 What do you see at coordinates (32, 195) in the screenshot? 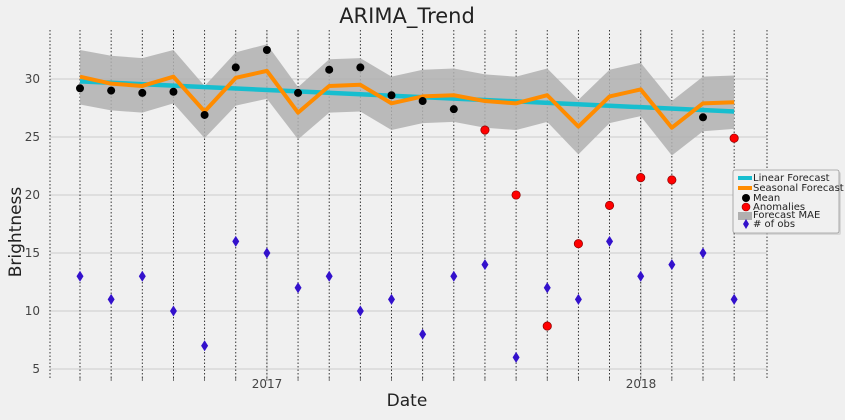
I see `y-tick-label: 20` at bounding box center [32, 195].